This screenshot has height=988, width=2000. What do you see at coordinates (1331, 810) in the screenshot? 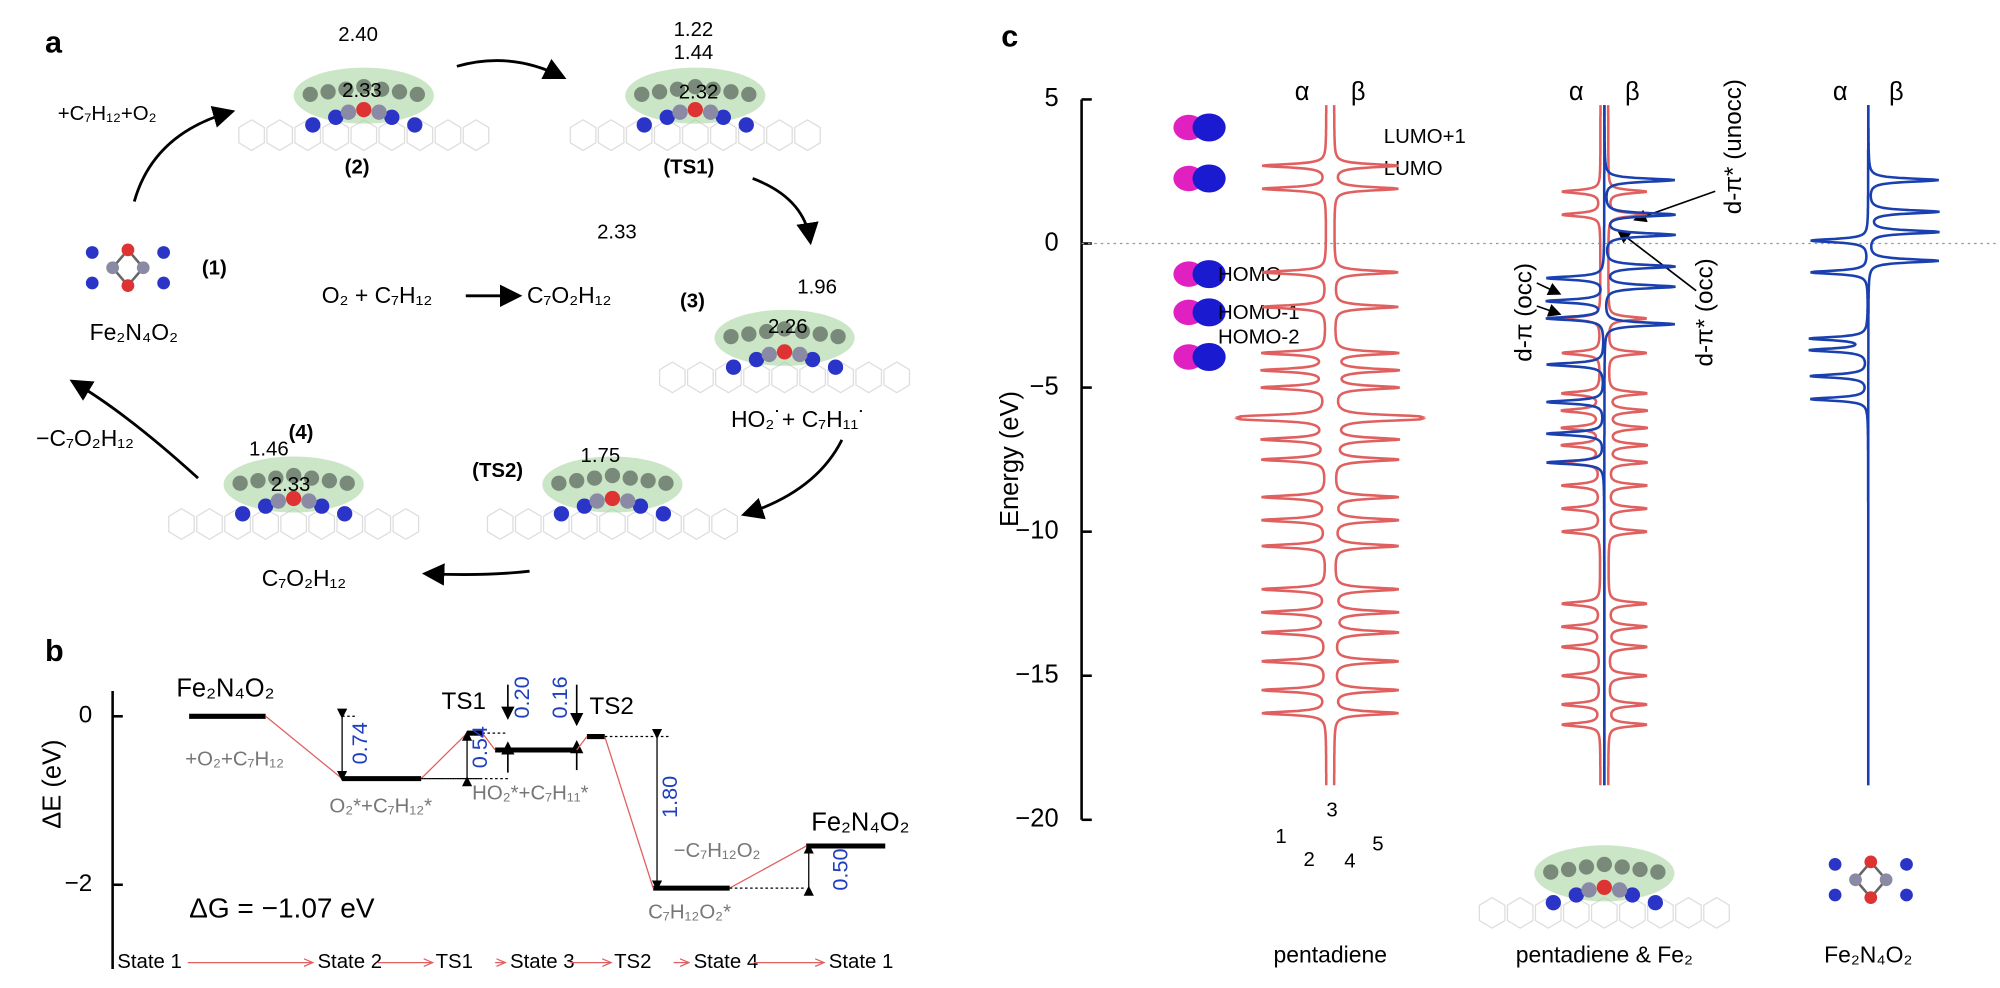
I see `atom: 3` at bounding box center [1331, 810].